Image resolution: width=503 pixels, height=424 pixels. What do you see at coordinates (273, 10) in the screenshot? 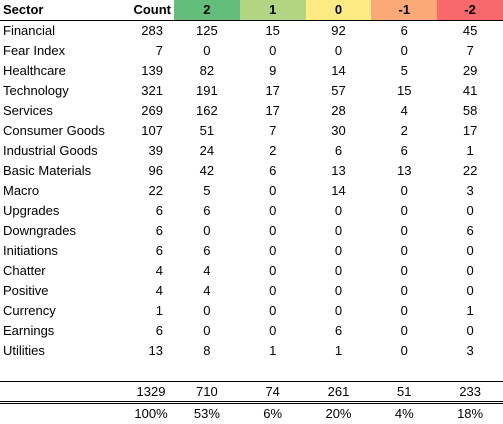
I see `score-header-1: 1` at bounding box center [273, 10].